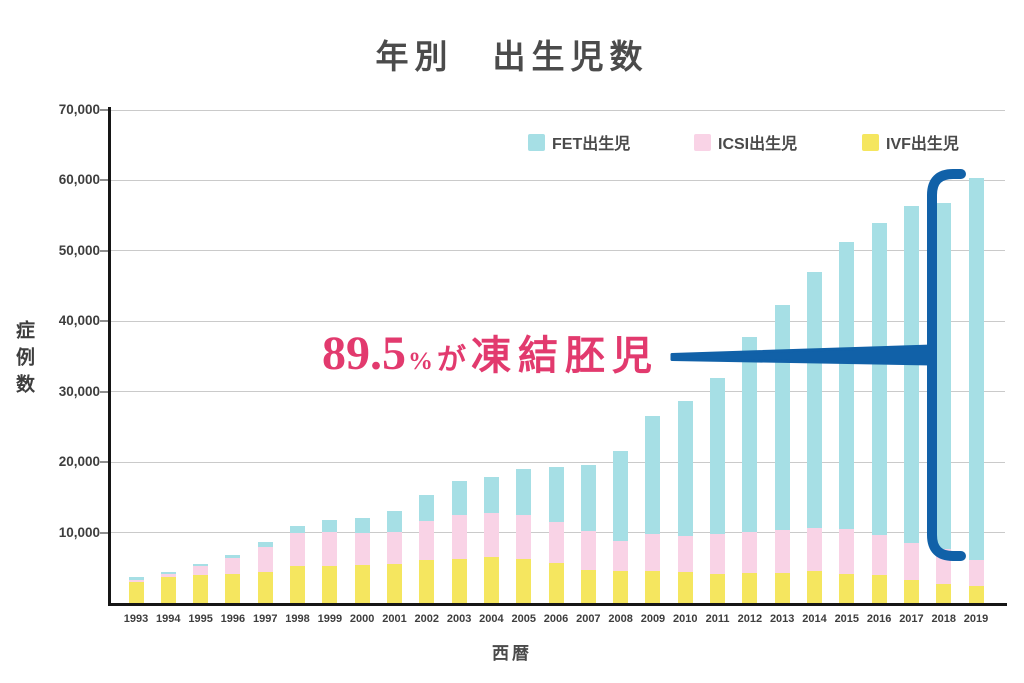  I want to click on bar-segment-2019, so click(976, 369).